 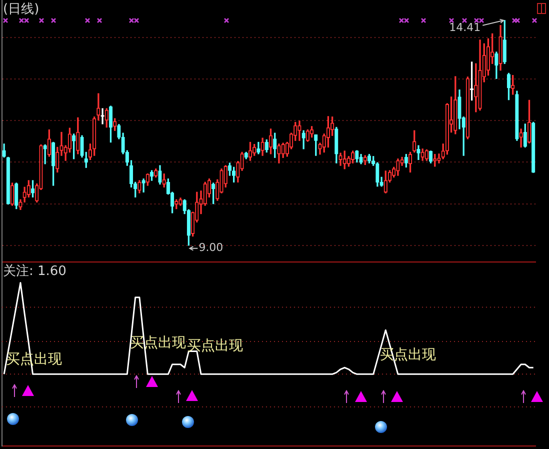 I want to click on annotation: 9.00, so click(x=211, y=247).